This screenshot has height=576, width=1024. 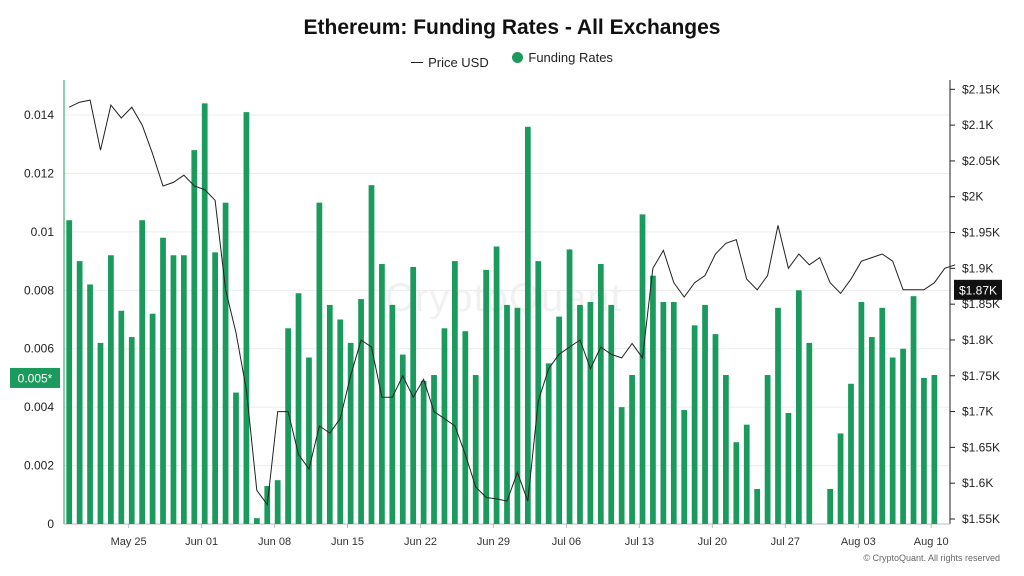 What do you see at coordinates (981, 161) in the screenshot?
I see `right-tick-label-10: $2.05K` at bounding box center [981, 161].